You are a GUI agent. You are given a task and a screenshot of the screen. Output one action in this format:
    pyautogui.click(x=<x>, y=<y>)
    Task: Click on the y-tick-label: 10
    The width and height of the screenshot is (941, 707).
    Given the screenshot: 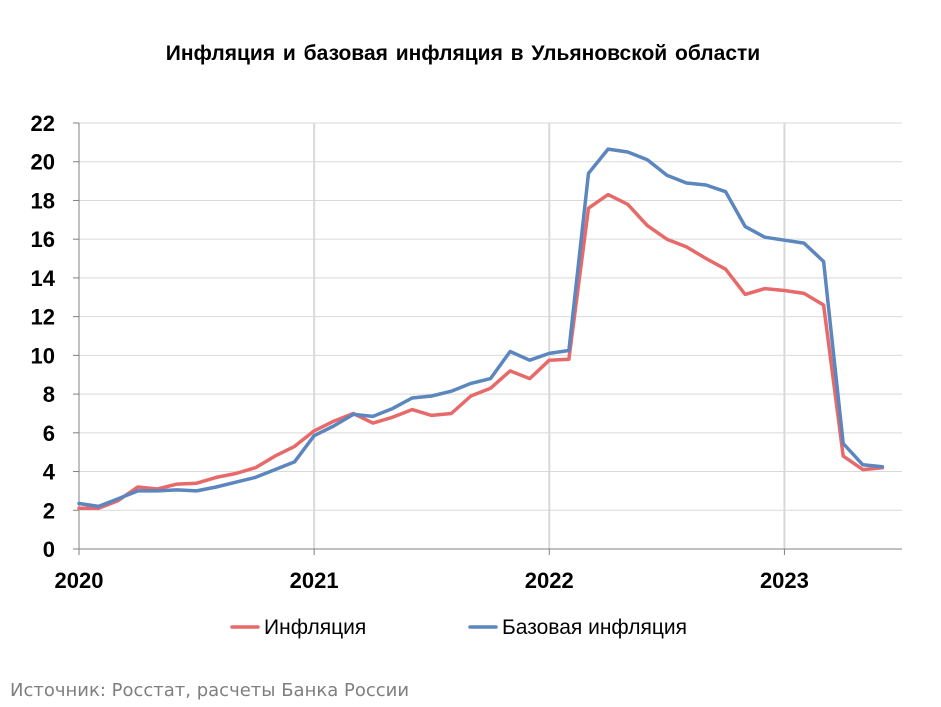 What is the action you would take?
    pyautogui.click(x=43, y=355)
    